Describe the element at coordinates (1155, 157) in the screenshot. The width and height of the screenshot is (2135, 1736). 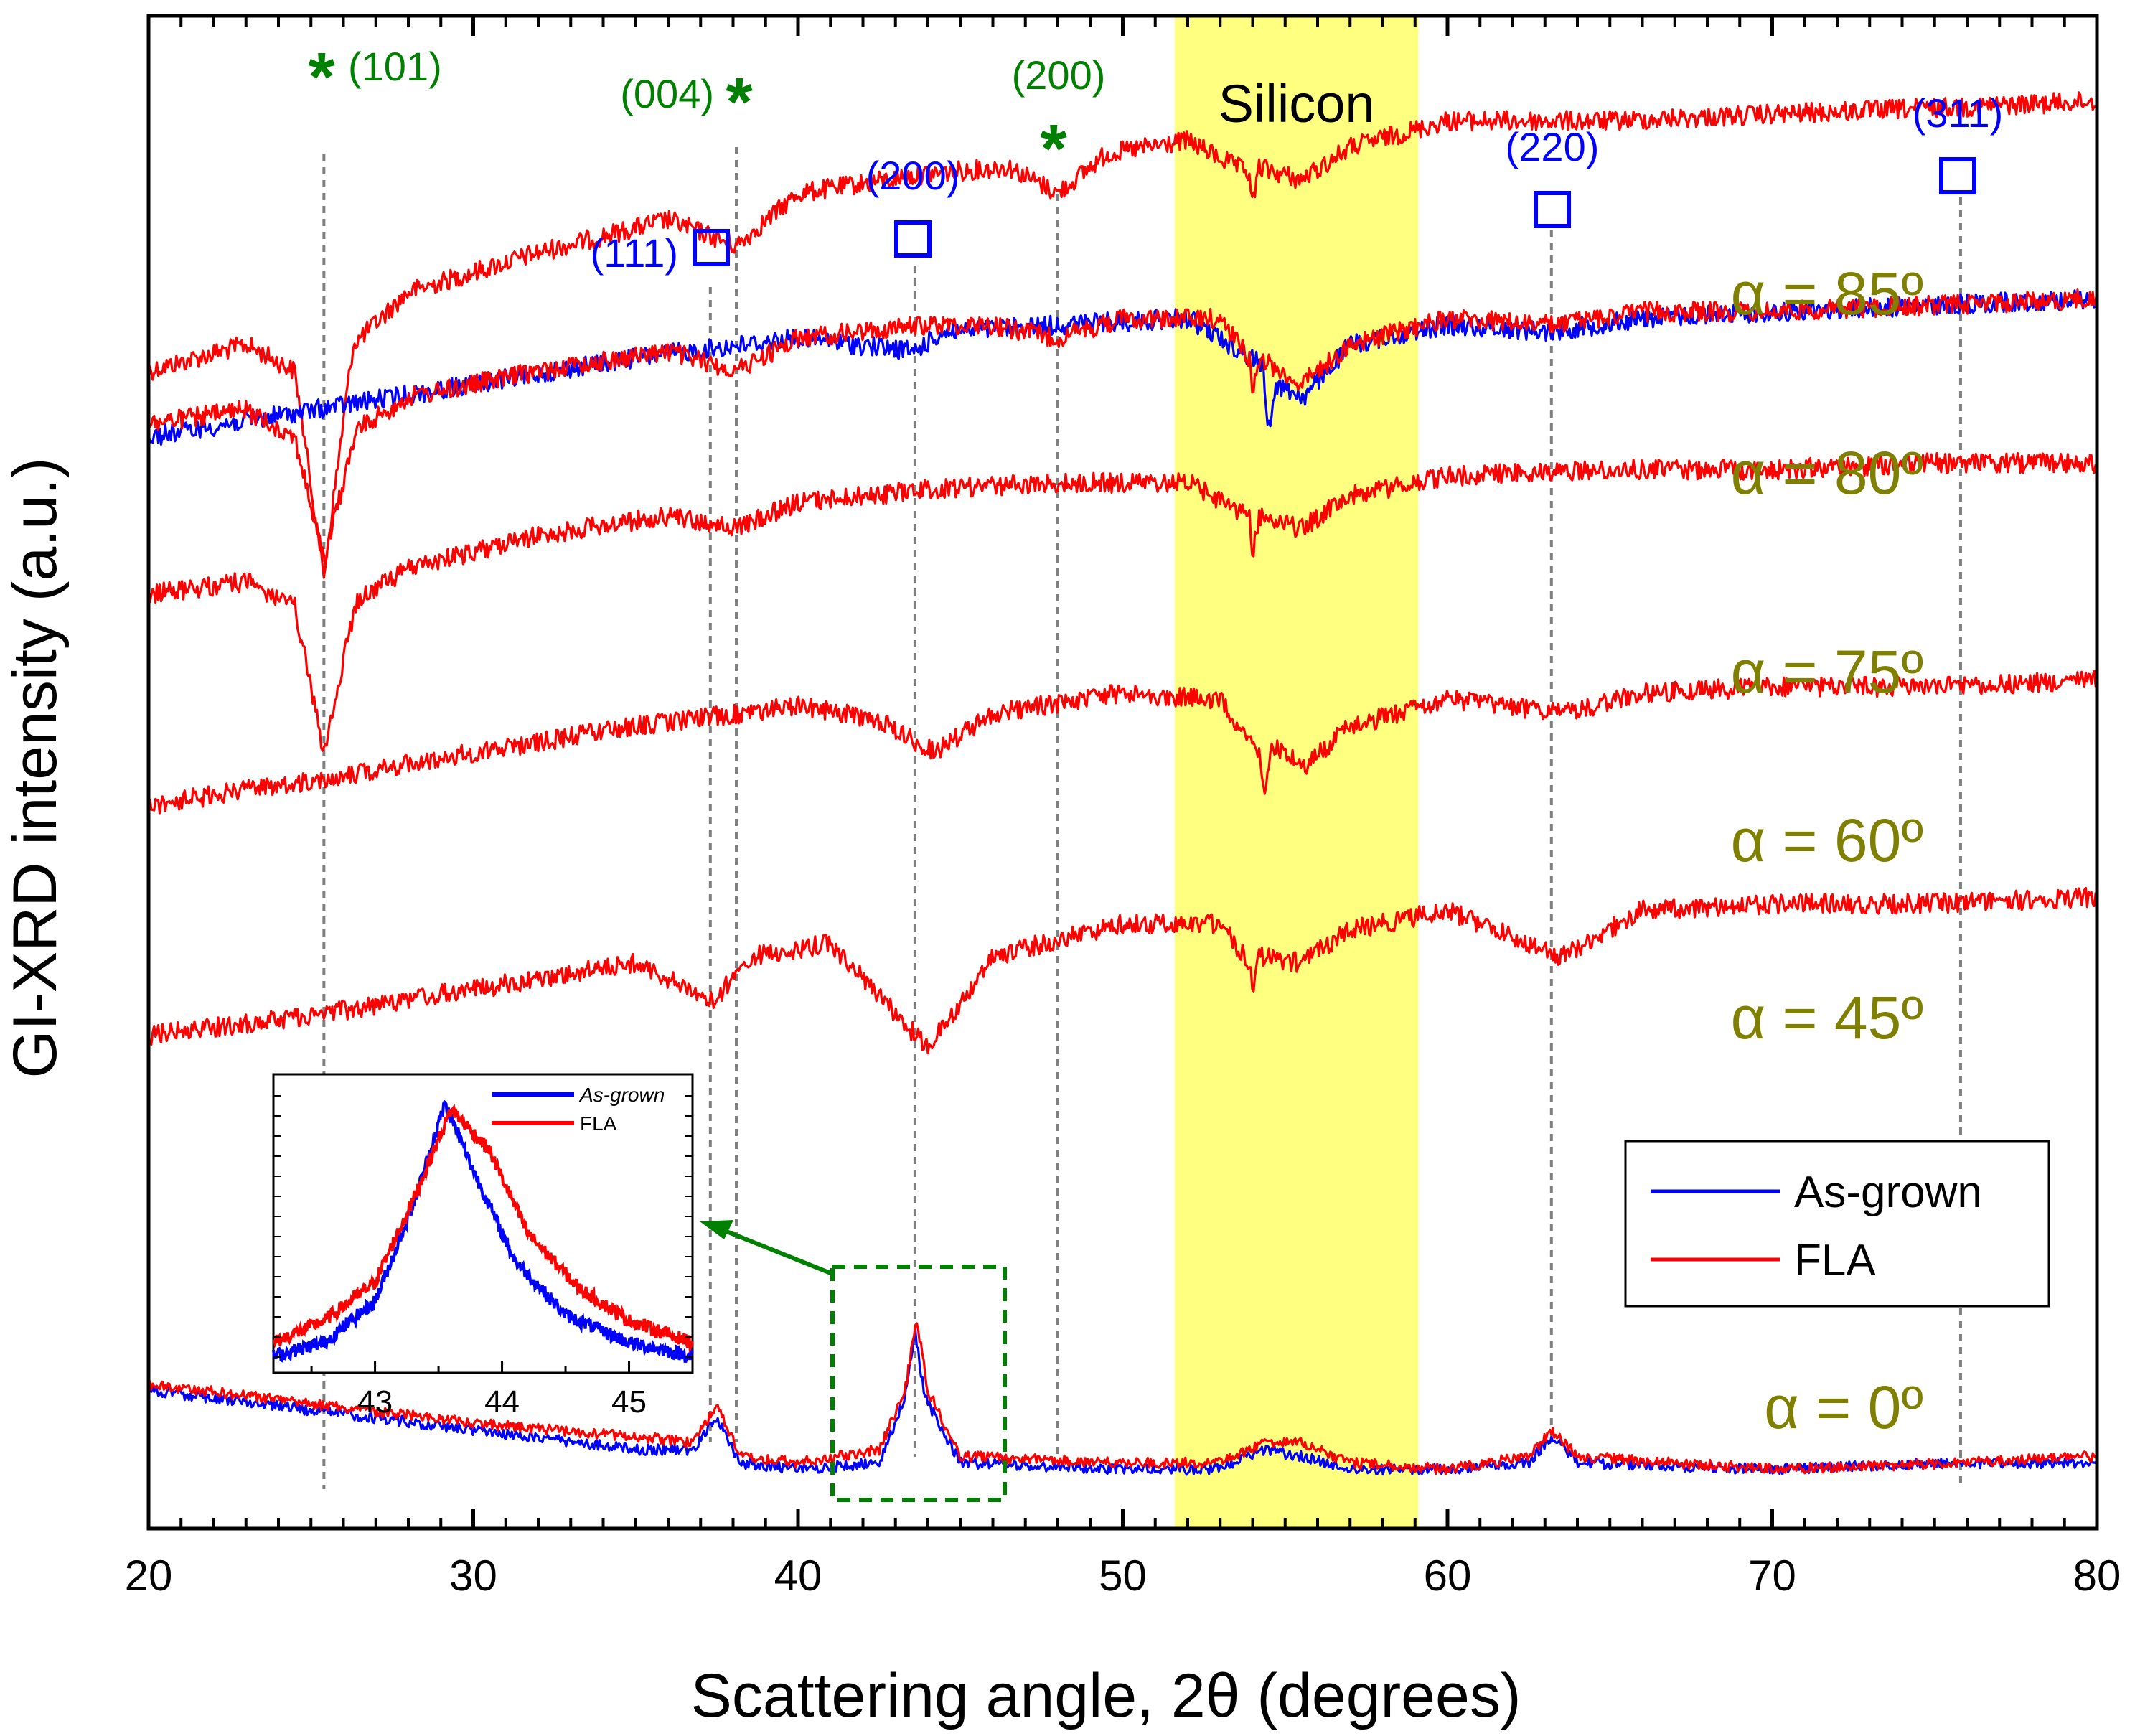
I see `peak-annotations: * (101) * (004) * (200) (111) (200) (220) (311)` at that location.